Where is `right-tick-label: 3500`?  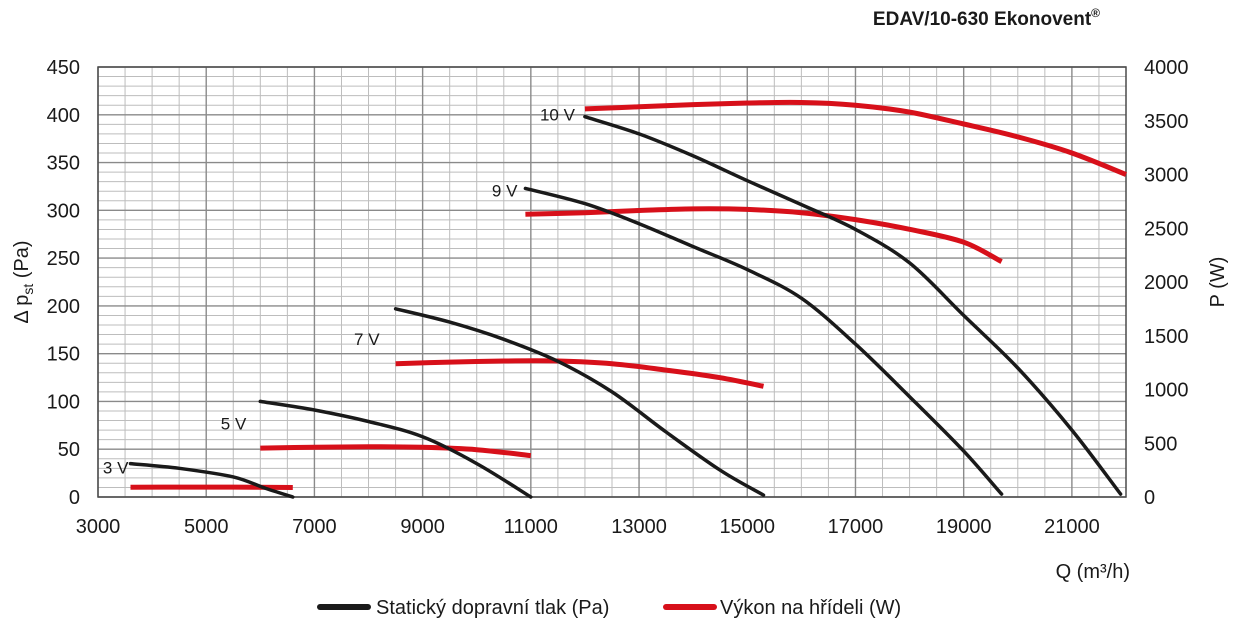 right-tick-label: 3500 is located at coordinates (1166, 122).